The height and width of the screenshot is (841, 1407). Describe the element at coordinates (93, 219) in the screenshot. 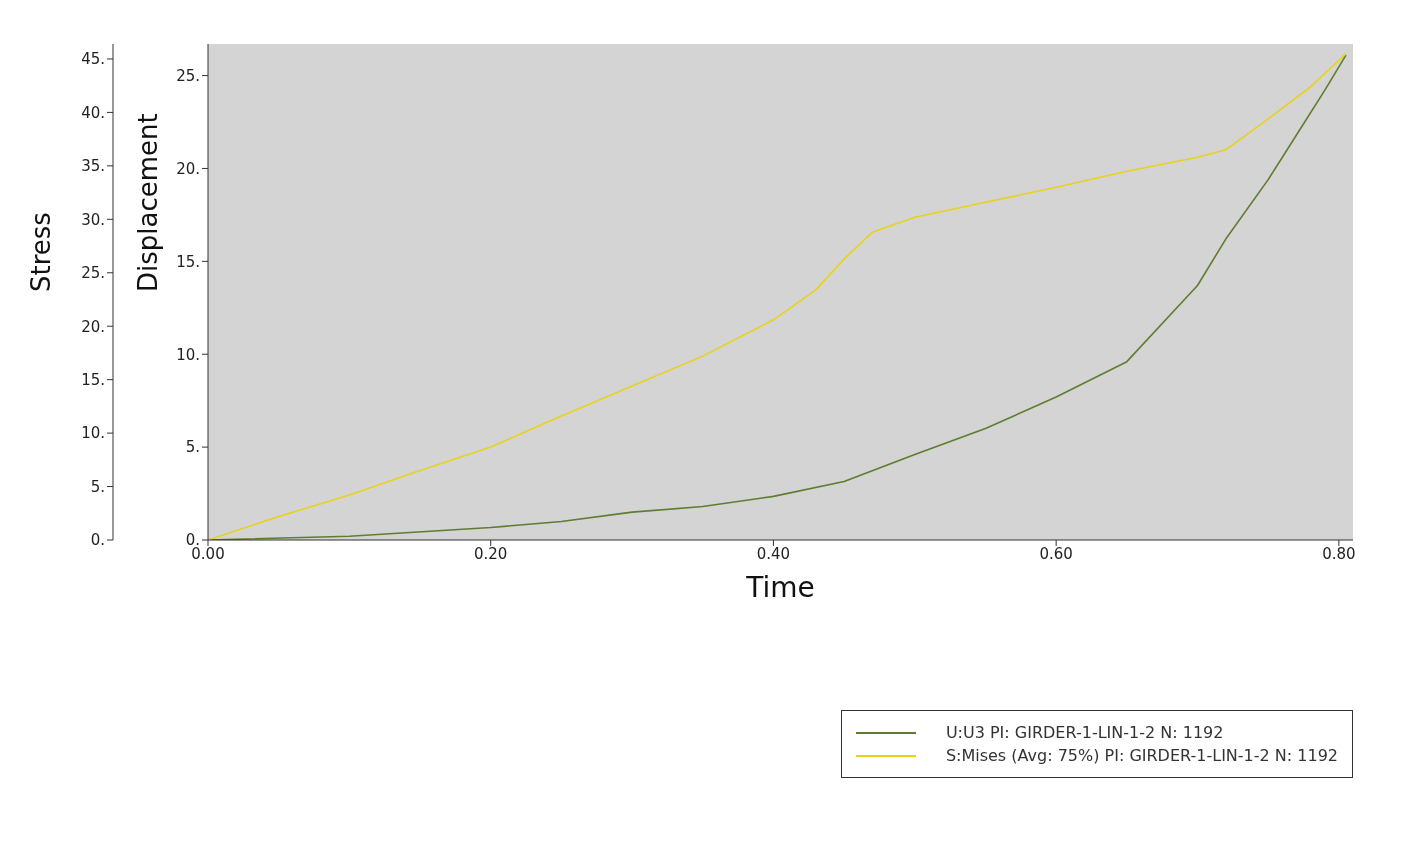

I see `y2-tick-label: 30.` at that location.